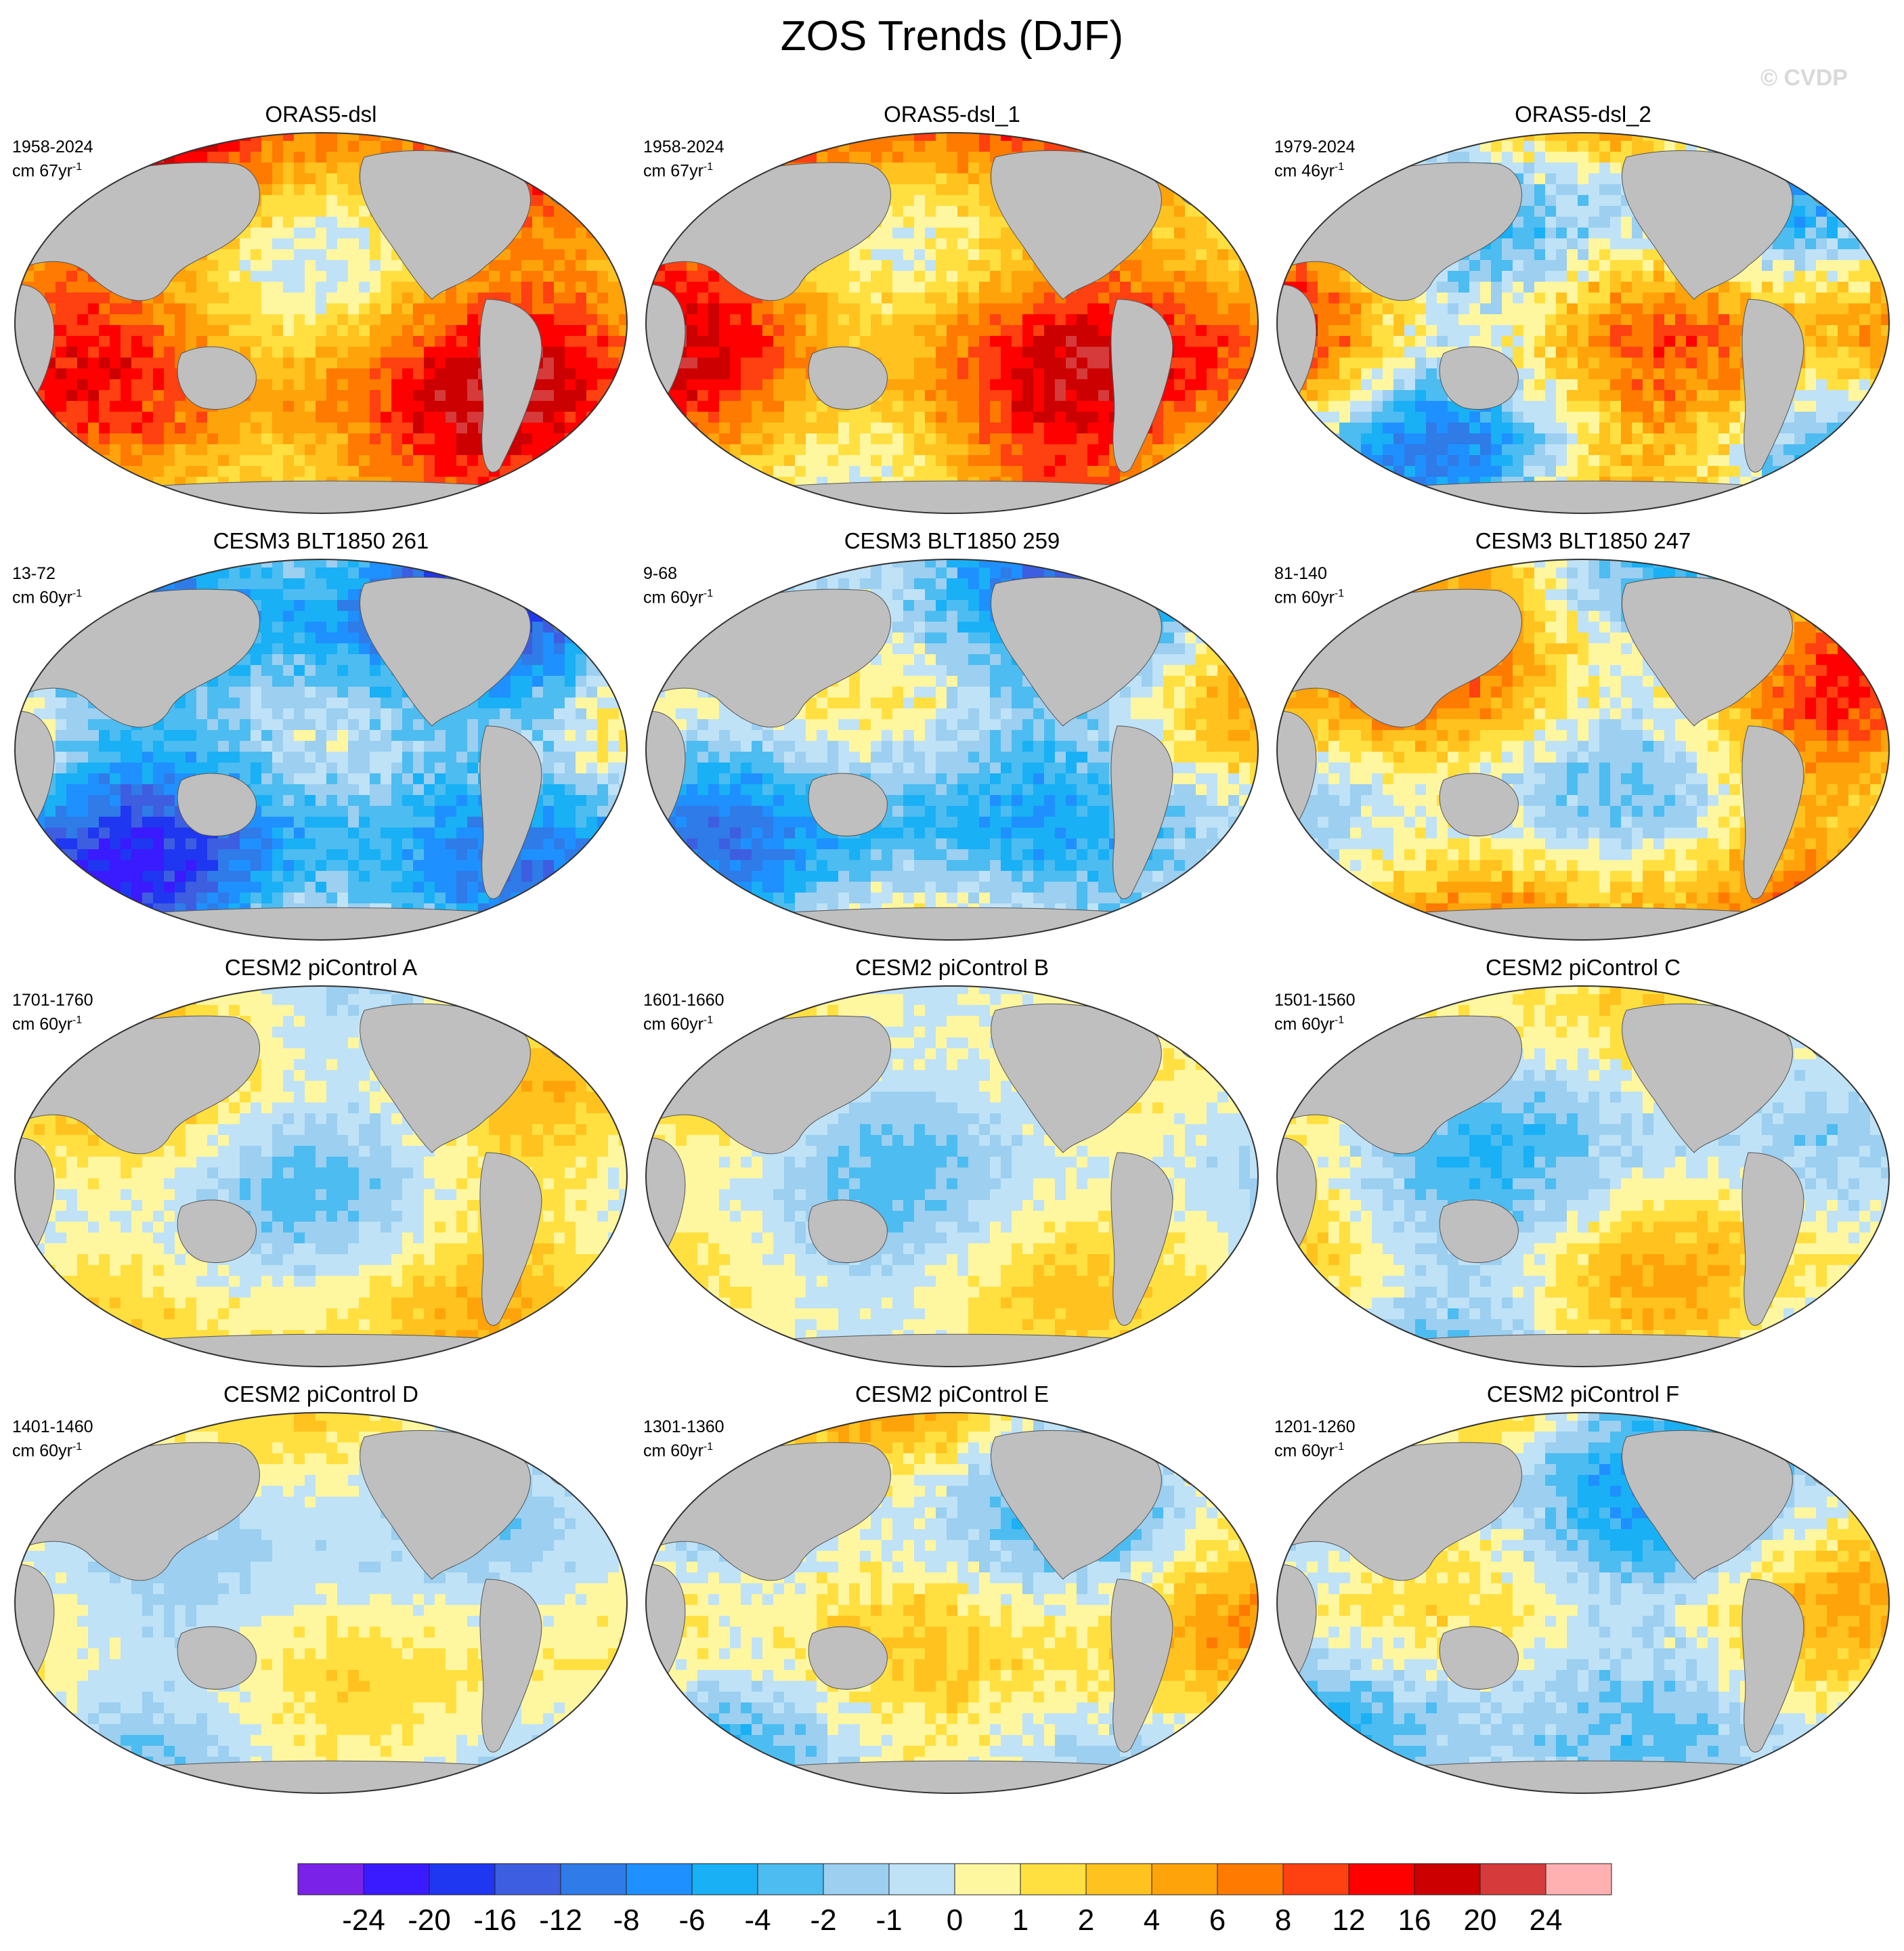 This screenshot has height=1951, width=1904. I want to click on panel-years: 1701-1760, so click(53, 1000).